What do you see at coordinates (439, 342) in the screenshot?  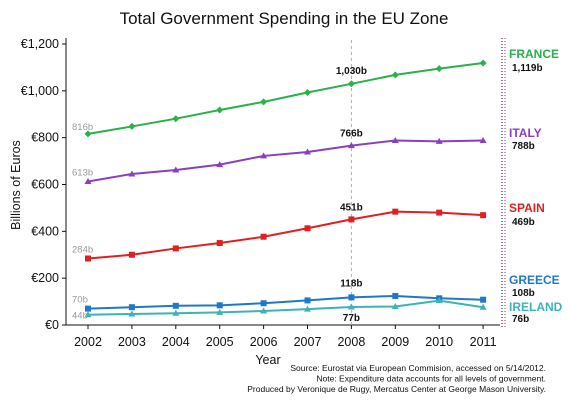 I see `x-tick-label: 2010` at bounding box center [439, 342].